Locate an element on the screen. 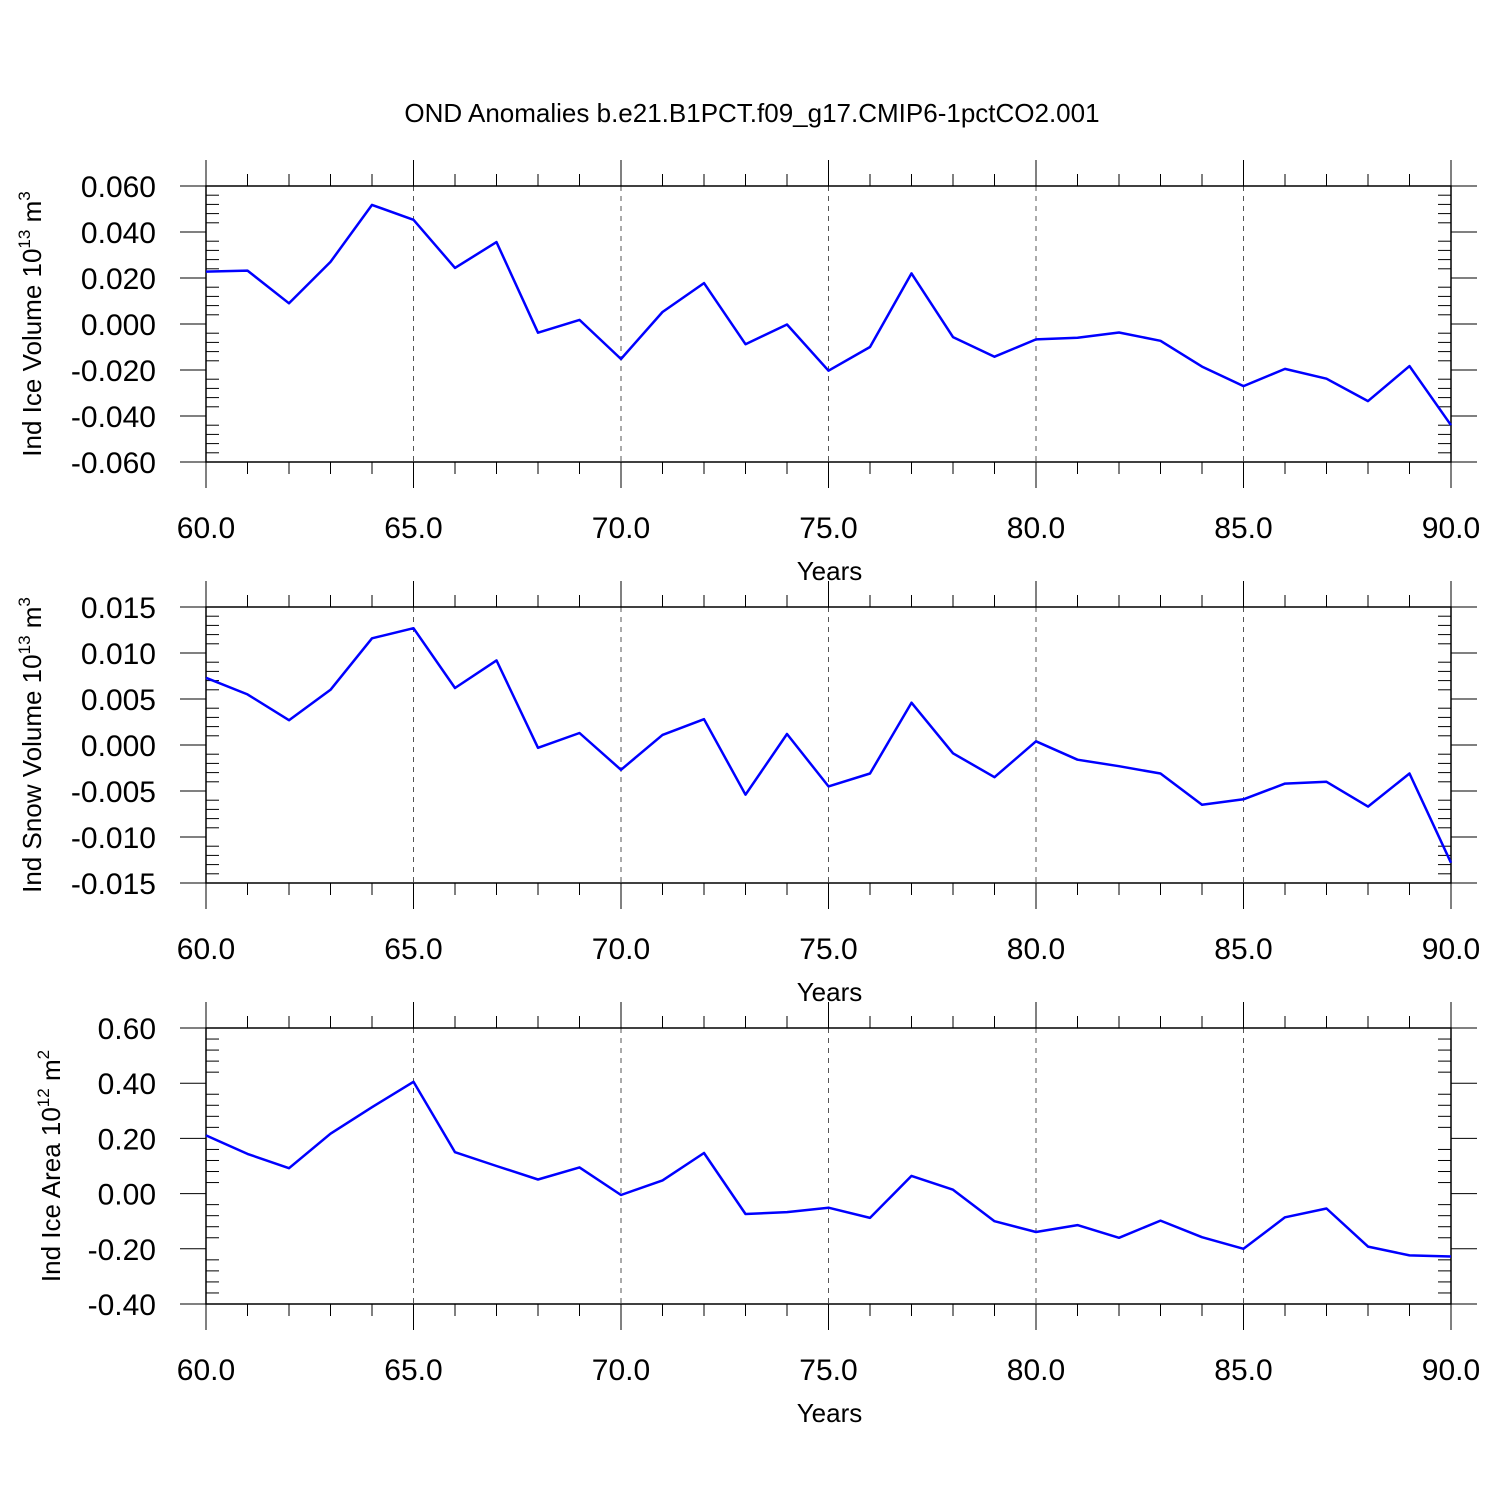 The width and height of the screenshot is (1500, 1500). y-axis-label: Ind Ice Volume 1013 m3 is located at coordinates (31, 323).